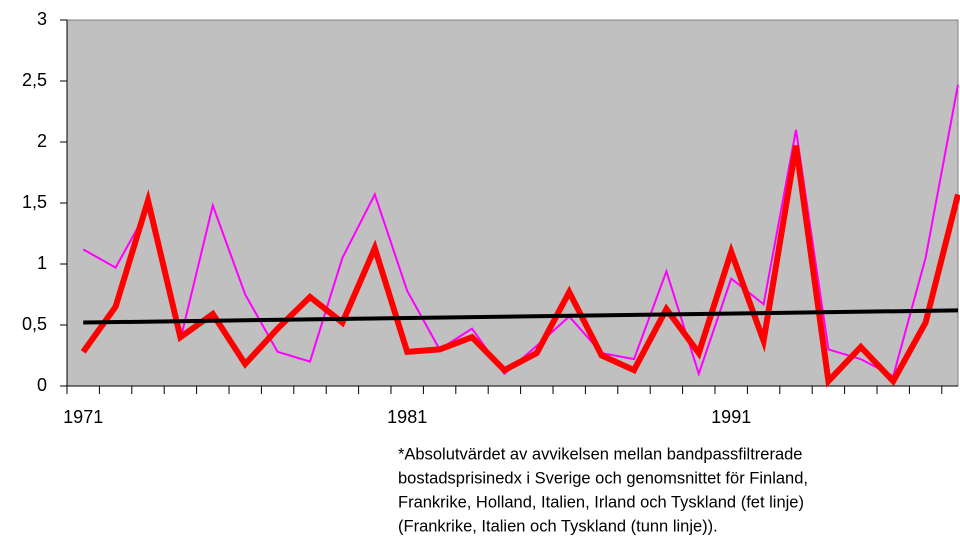 The width and height of the screenshot is (960, 546). I want to click on y-tick-label: 2, so click(42, 141).